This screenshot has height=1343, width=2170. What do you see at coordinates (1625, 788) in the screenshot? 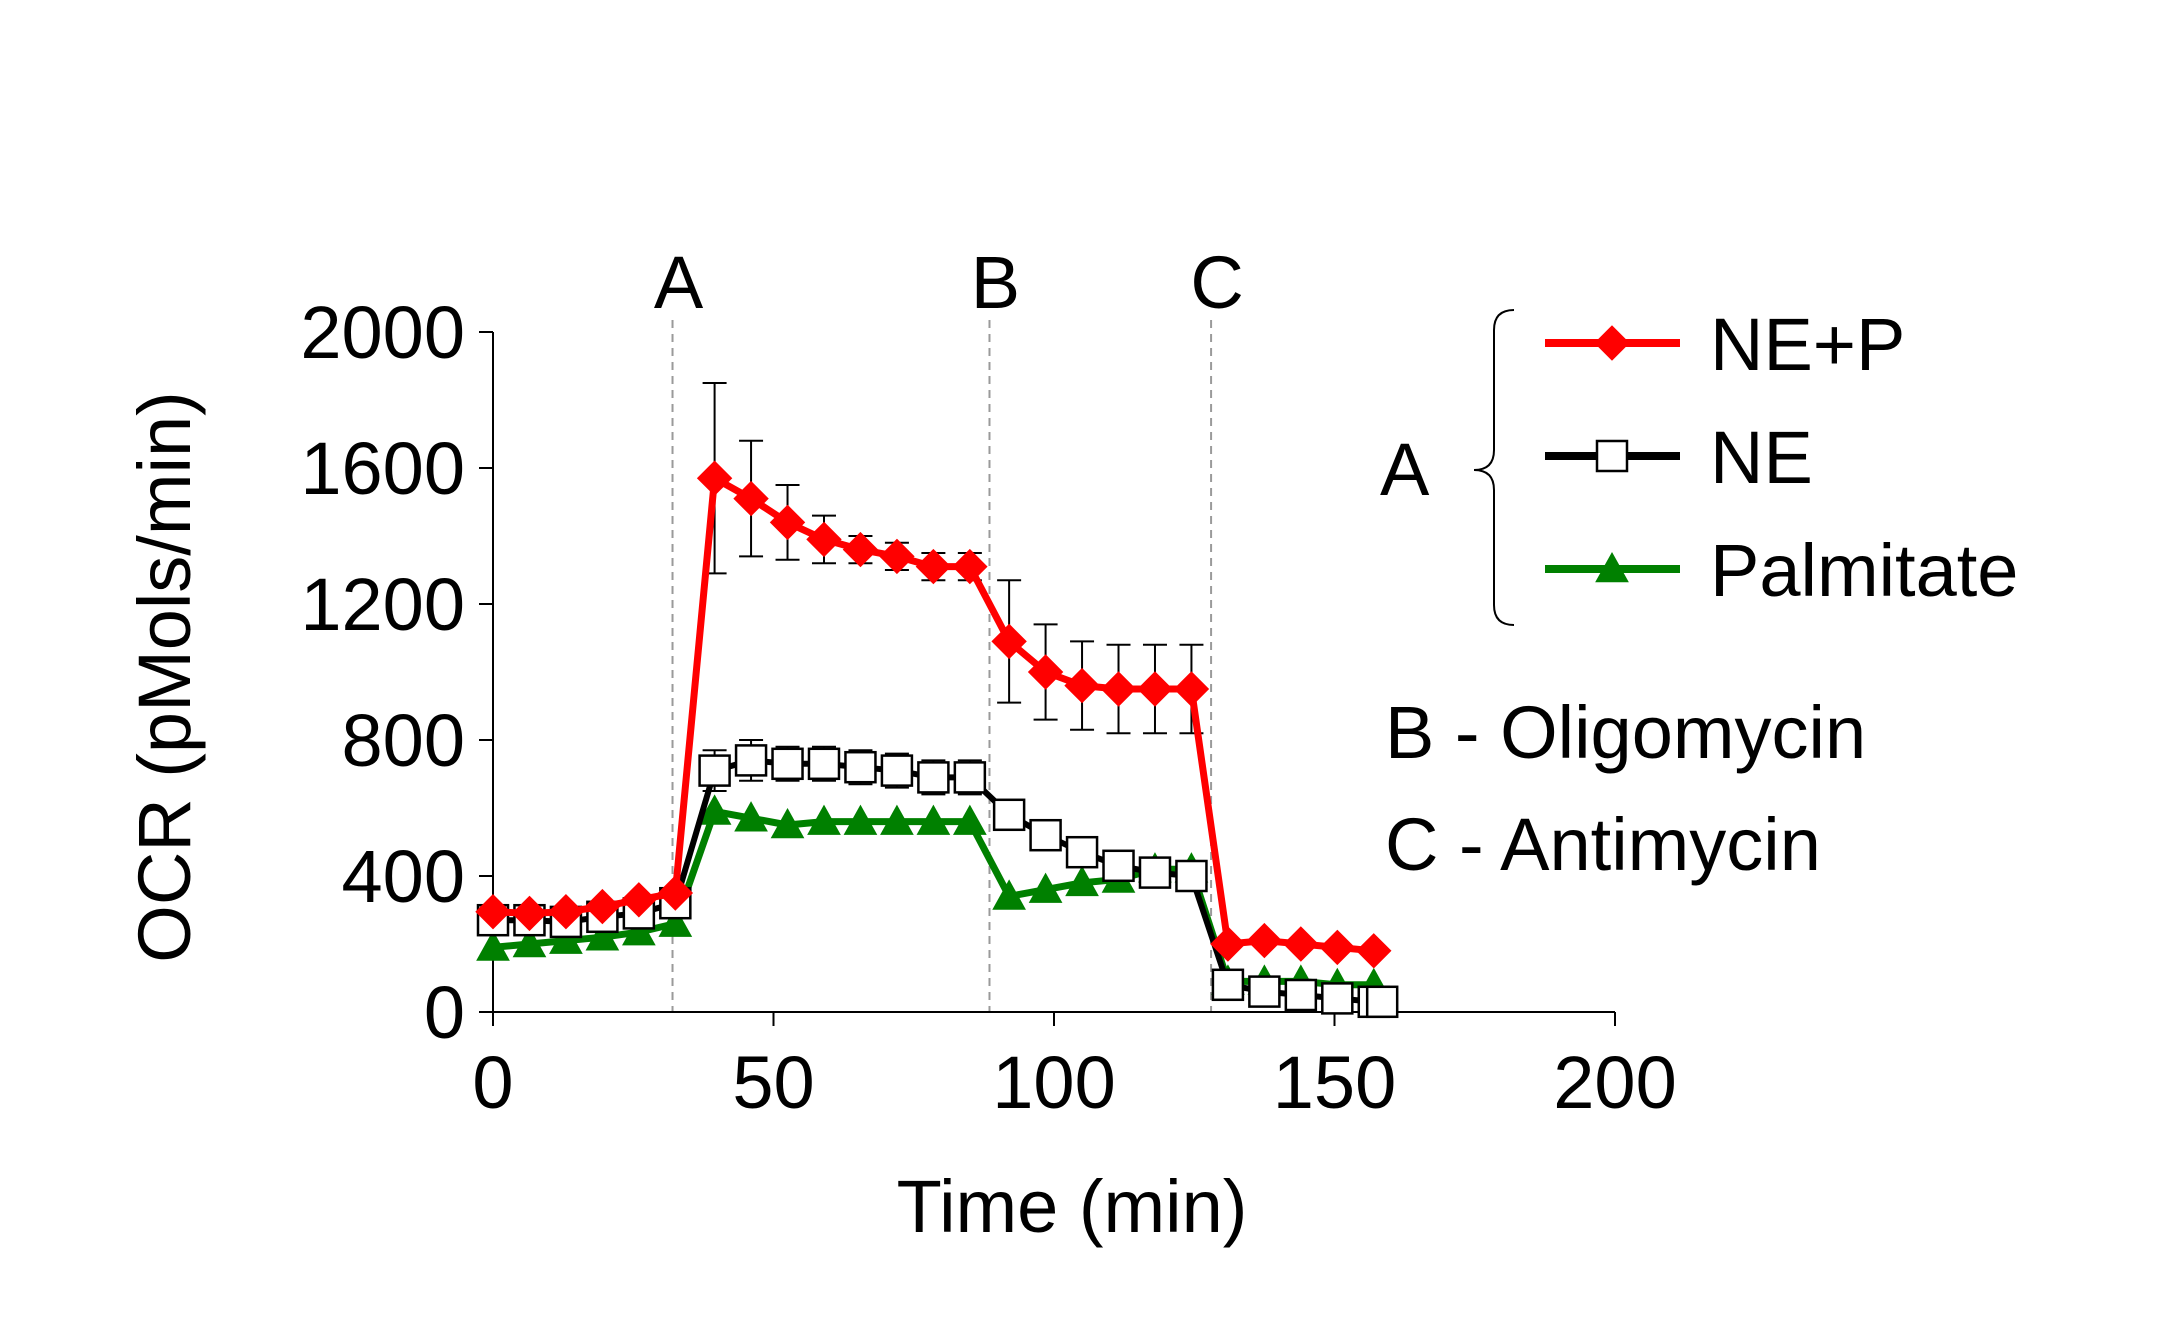
I see `notes: B - Oligomycin C - Antimycin` at bounding box center [1625, 788].